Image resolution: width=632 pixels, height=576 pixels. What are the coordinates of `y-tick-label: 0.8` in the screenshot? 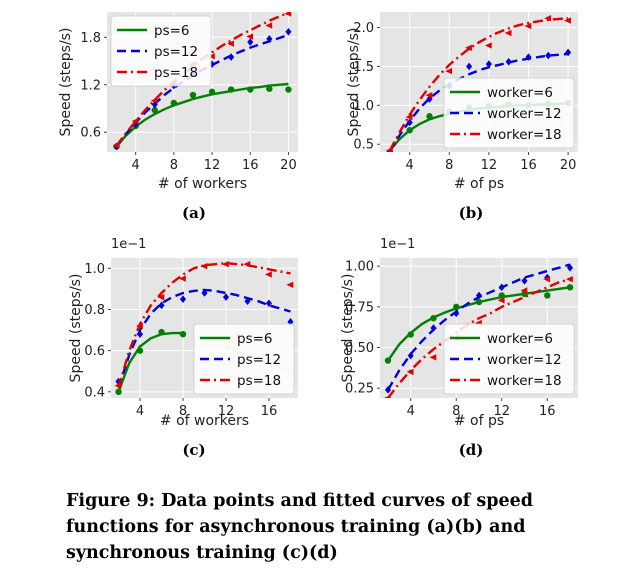 It's located at (94, 310).